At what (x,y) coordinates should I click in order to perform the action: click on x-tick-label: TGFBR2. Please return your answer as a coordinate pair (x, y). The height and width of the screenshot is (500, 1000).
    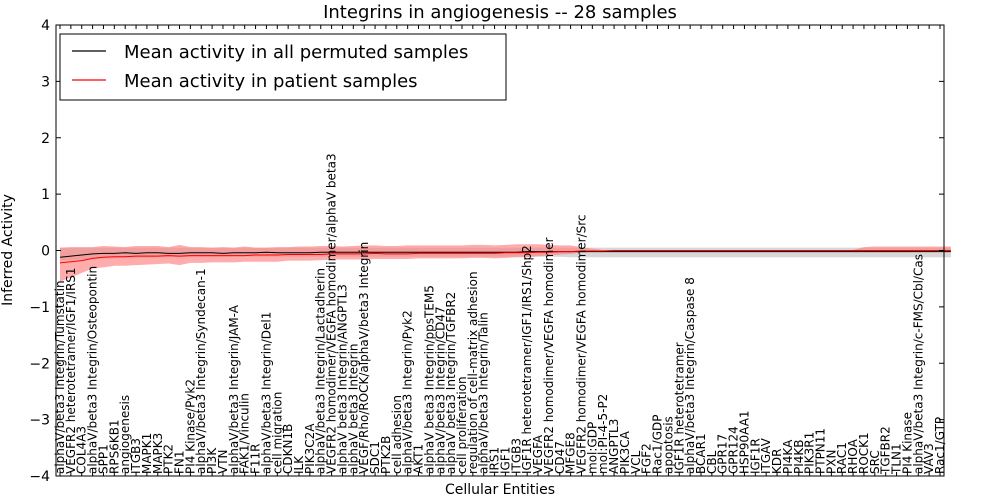
    Looking at the image, I should click on (886, 450).